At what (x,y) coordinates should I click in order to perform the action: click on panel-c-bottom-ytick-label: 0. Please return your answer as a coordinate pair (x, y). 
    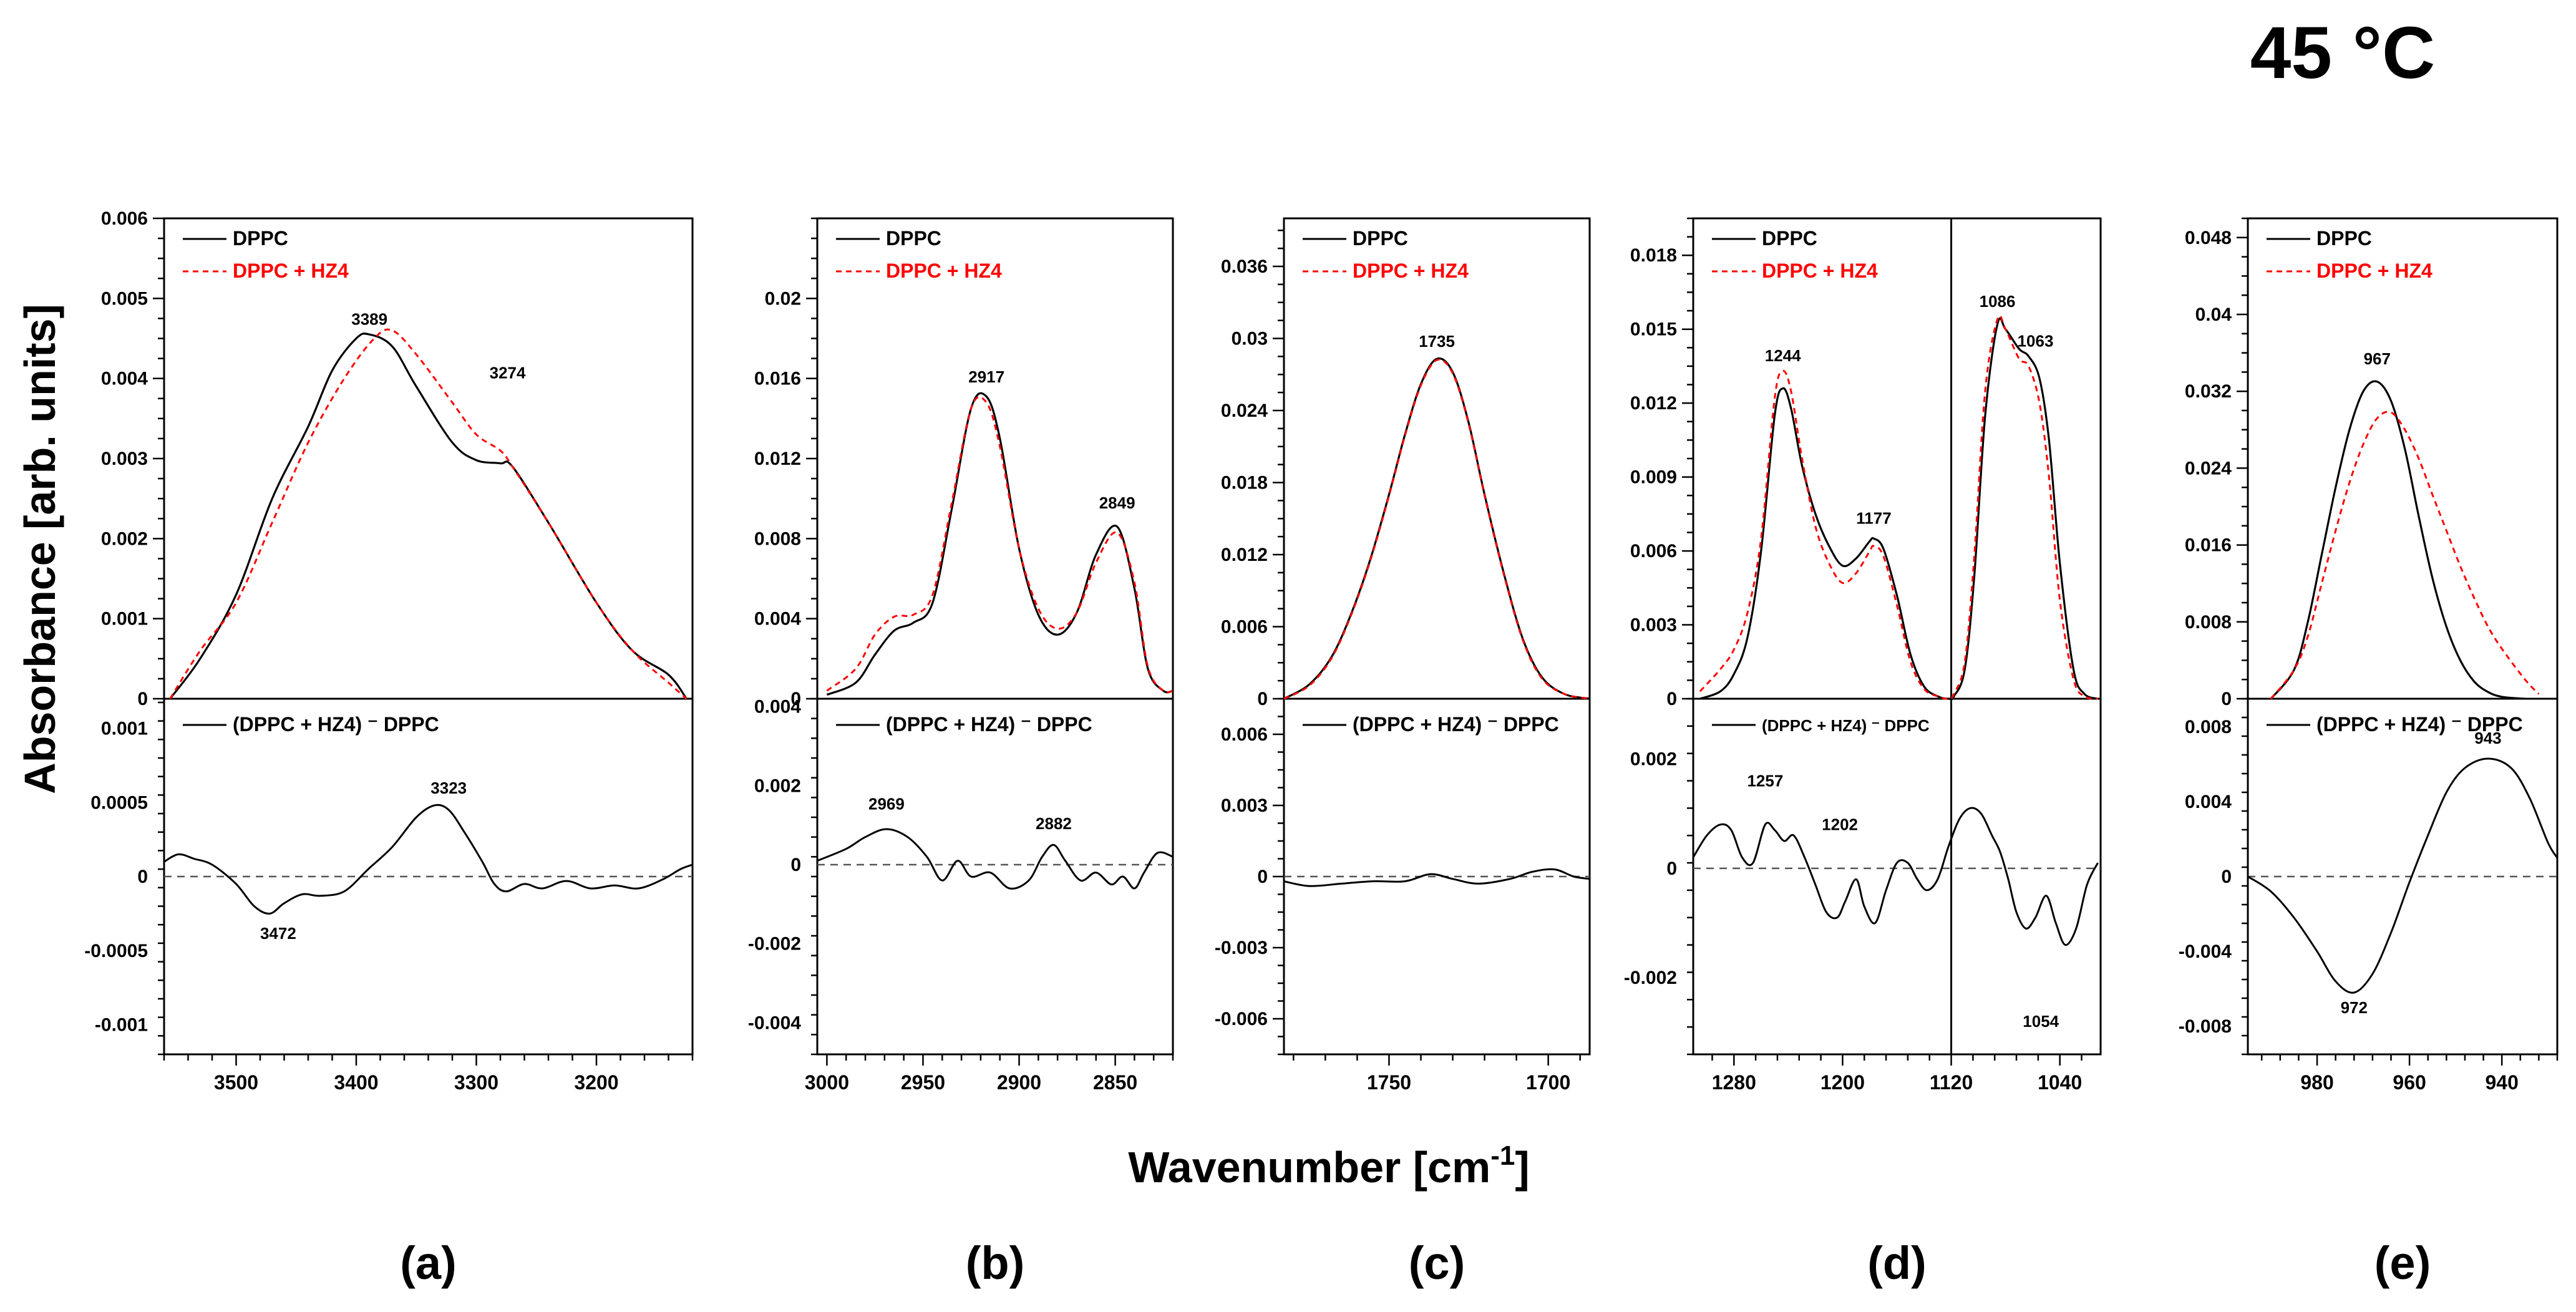
    Looking at the image, I should click on (1262, 877).